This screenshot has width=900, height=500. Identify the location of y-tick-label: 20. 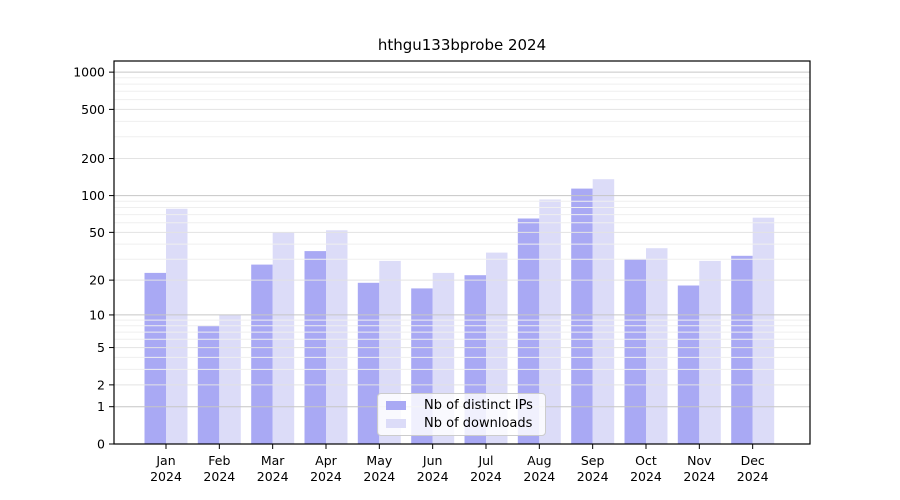
(97, 280).